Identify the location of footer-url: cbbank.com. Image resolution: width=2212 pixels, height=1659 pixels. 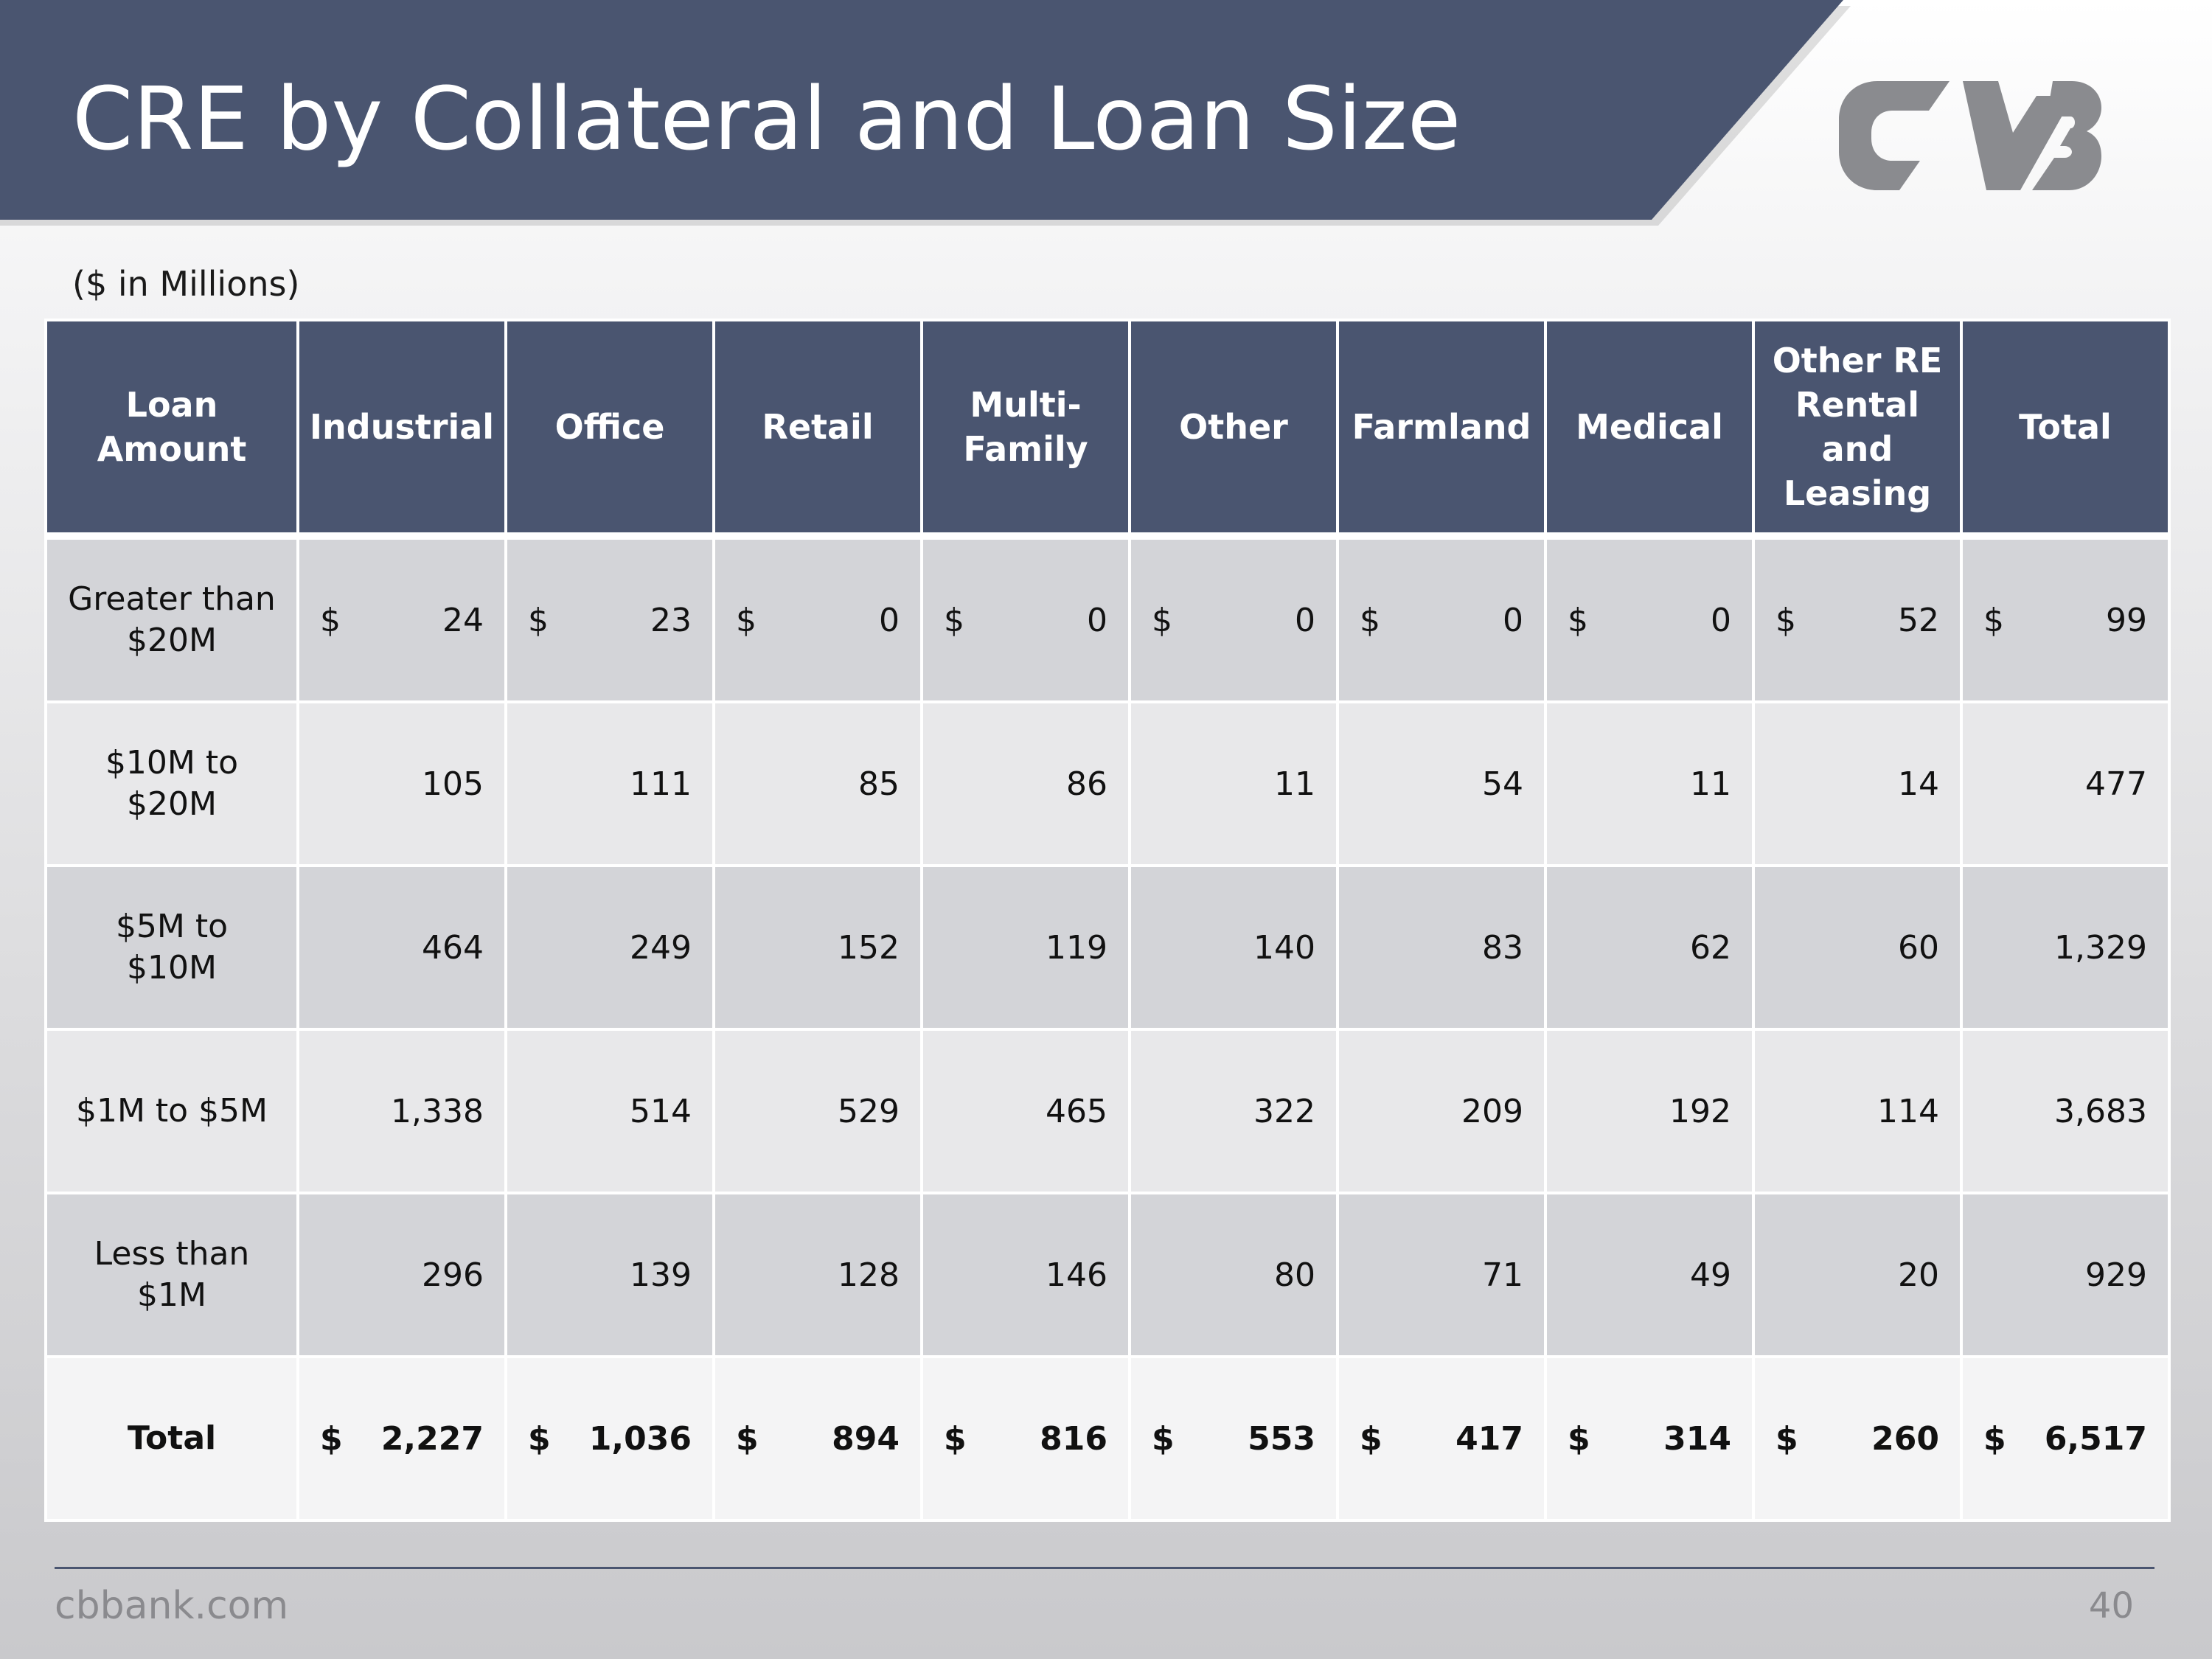
(172, 1606).